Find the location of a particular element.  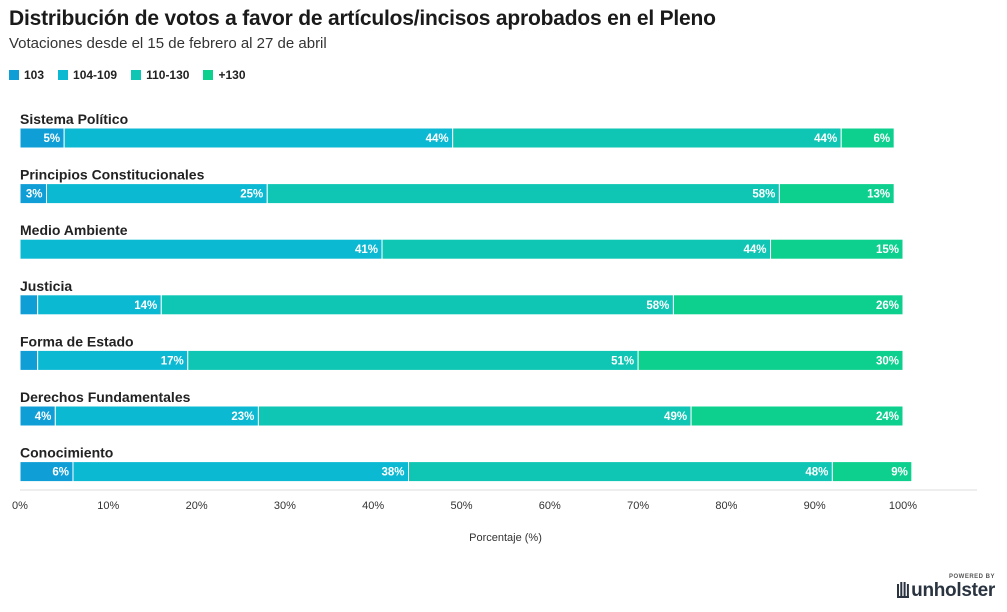

data-label: 23% is located at coordinates (242, 417).